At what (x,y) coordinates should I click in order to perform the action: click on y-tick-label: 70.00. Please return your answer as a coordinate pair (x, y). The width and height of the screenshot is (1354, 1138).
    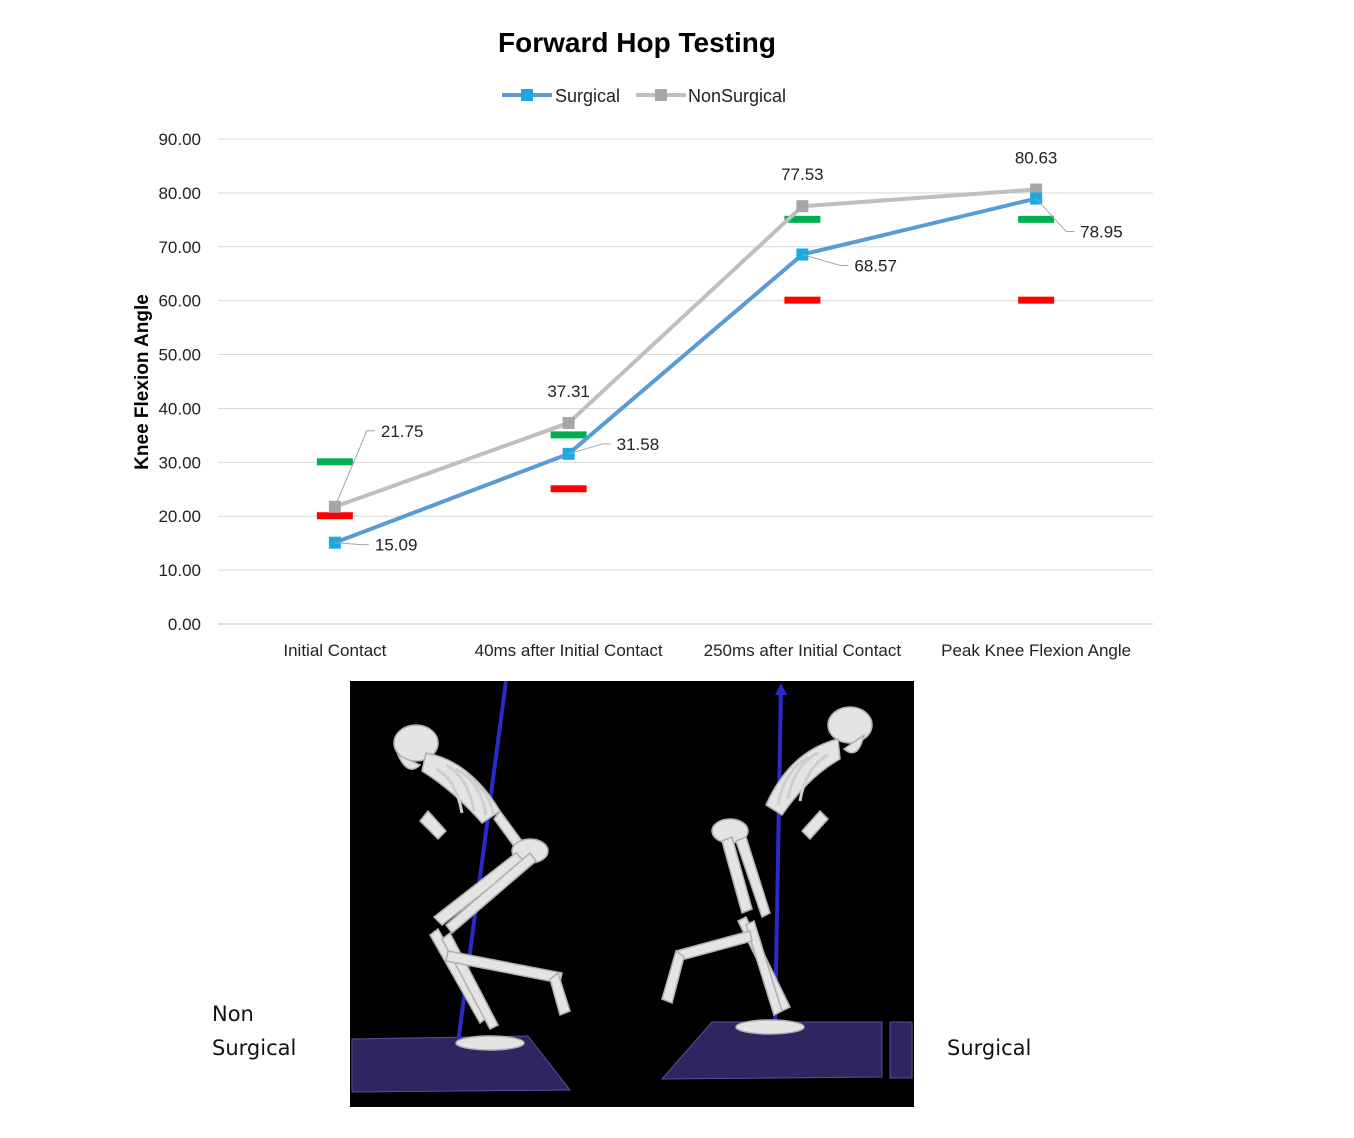
    Looking at the image, I should click on (179, 247).